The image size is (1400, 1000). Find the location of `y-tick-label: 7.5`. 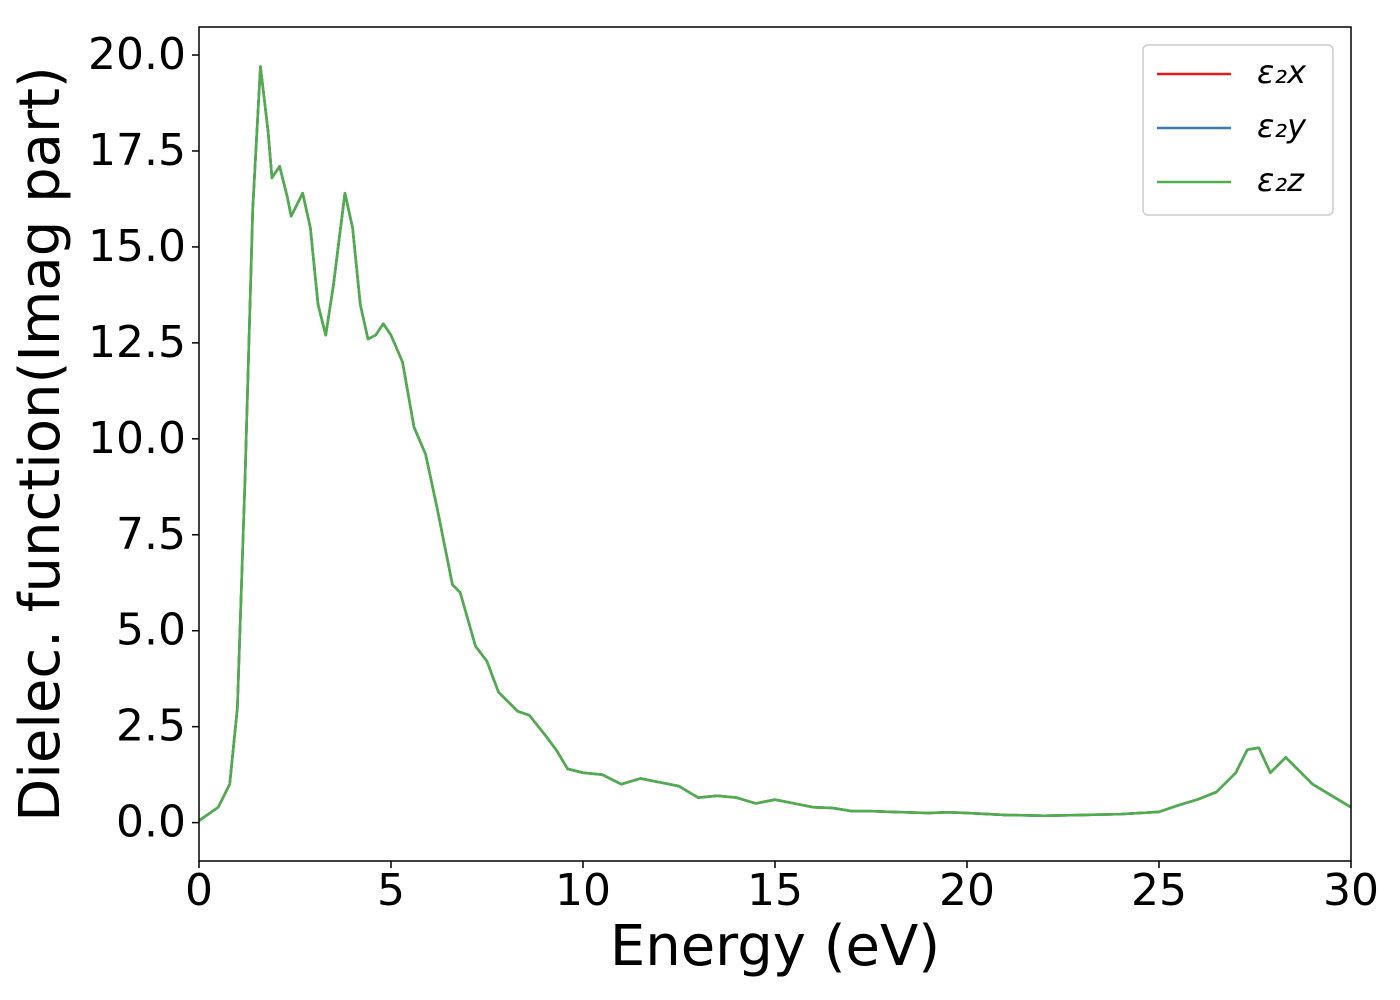

y-tick-label: 7.5 is located at coordinates (151, 534).